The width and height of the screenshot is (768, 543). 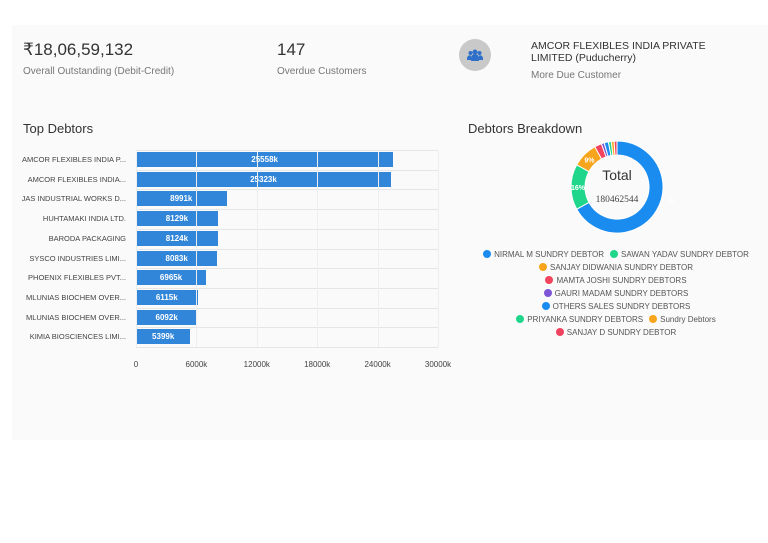 I want to click on legend-label: OTHERS SALES SUNDRY DEBTORS, so click(x=621, y=306).